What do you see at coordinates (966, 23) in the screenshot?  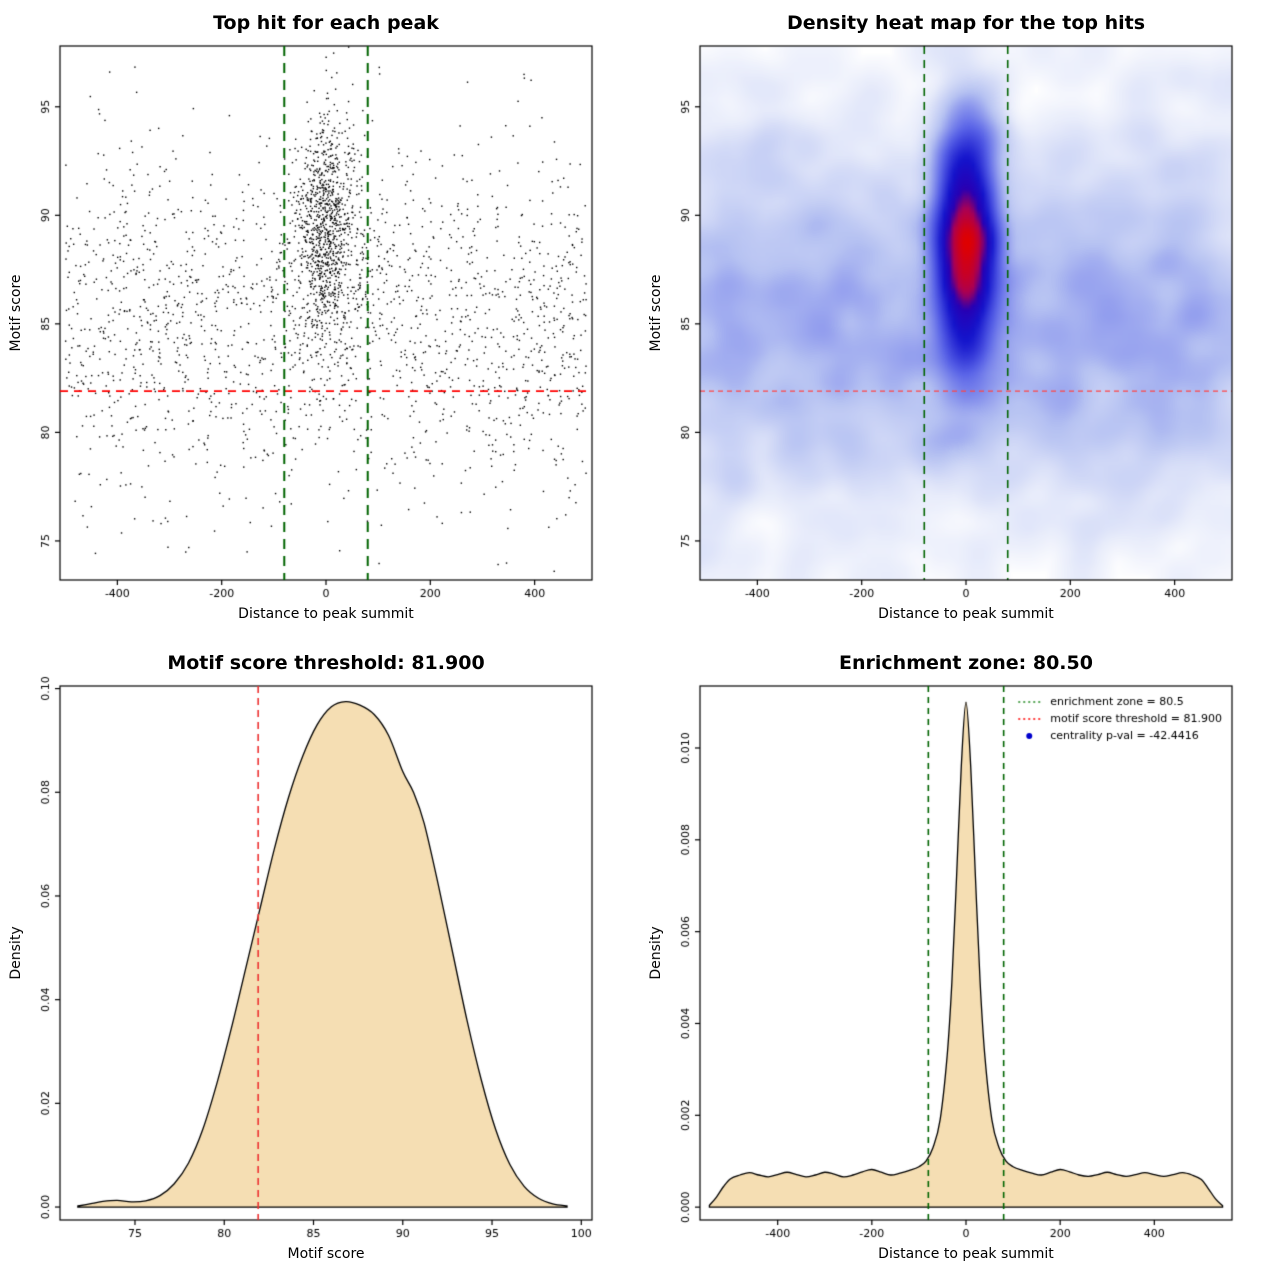 I see `chart-title: Density heat map for the top hits` at bounding box center [966, 23].